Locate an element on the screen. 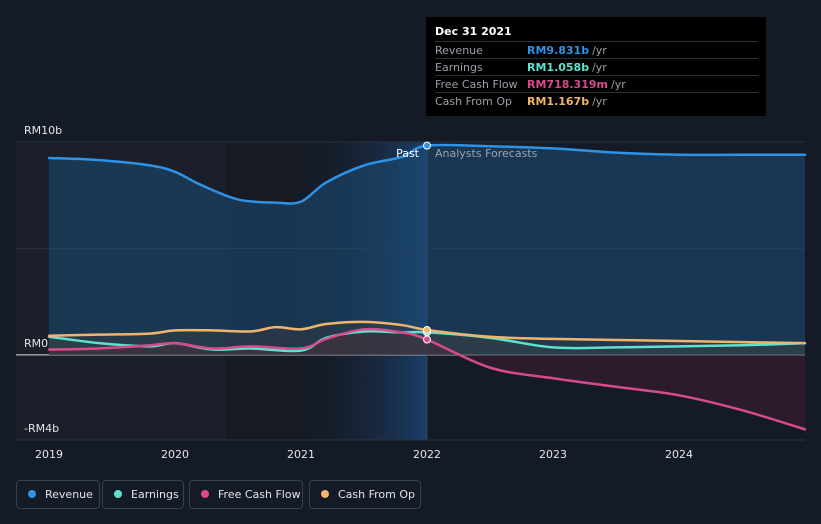  forecast-label: Analysts Forecasts is located at coordinates (486, 153).